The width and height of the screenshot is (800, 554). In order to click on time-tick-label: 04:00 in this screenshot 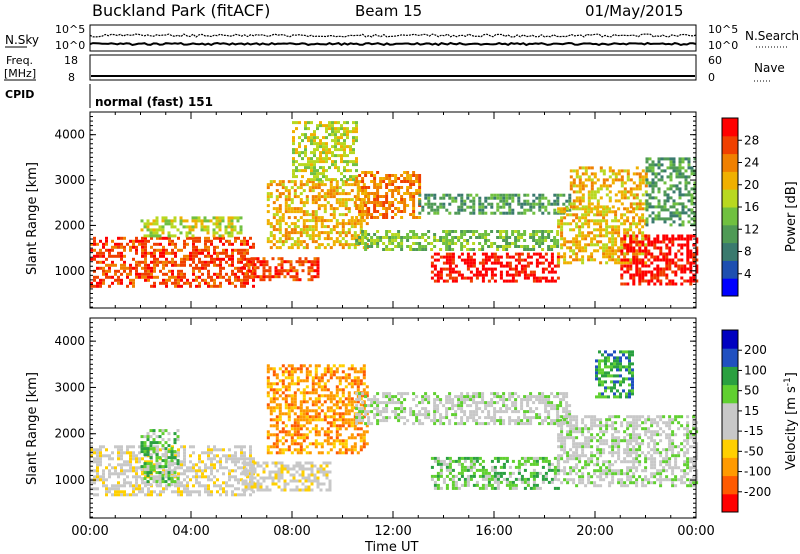, I will do `click(190, 531)`.